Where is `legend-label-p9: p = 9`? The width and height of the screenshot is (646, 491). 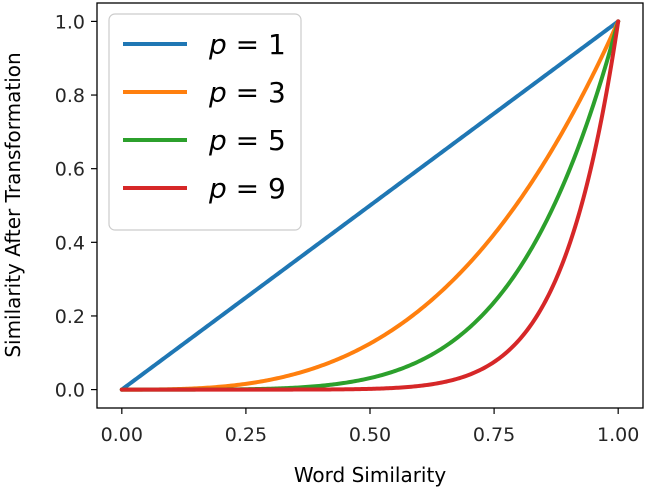 legend-label-p9: p = 9 is located at coordinates (247, 188).